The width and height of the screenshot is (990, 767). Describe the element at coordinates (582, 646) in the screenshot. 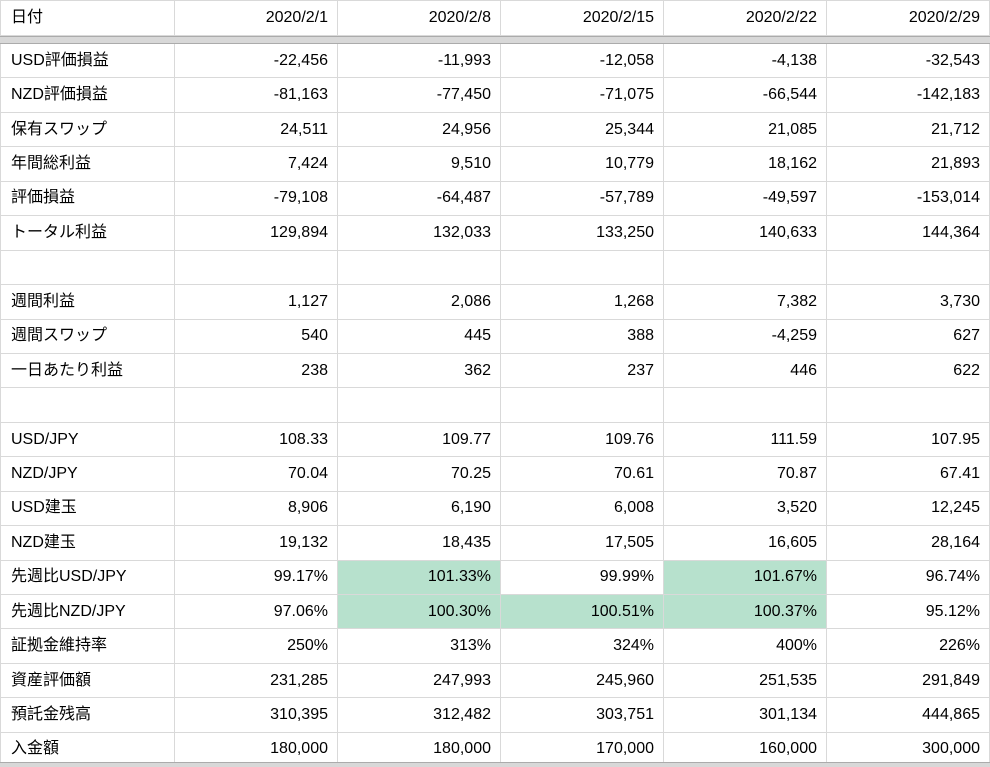

I see `value-cell: 324%` at that location.